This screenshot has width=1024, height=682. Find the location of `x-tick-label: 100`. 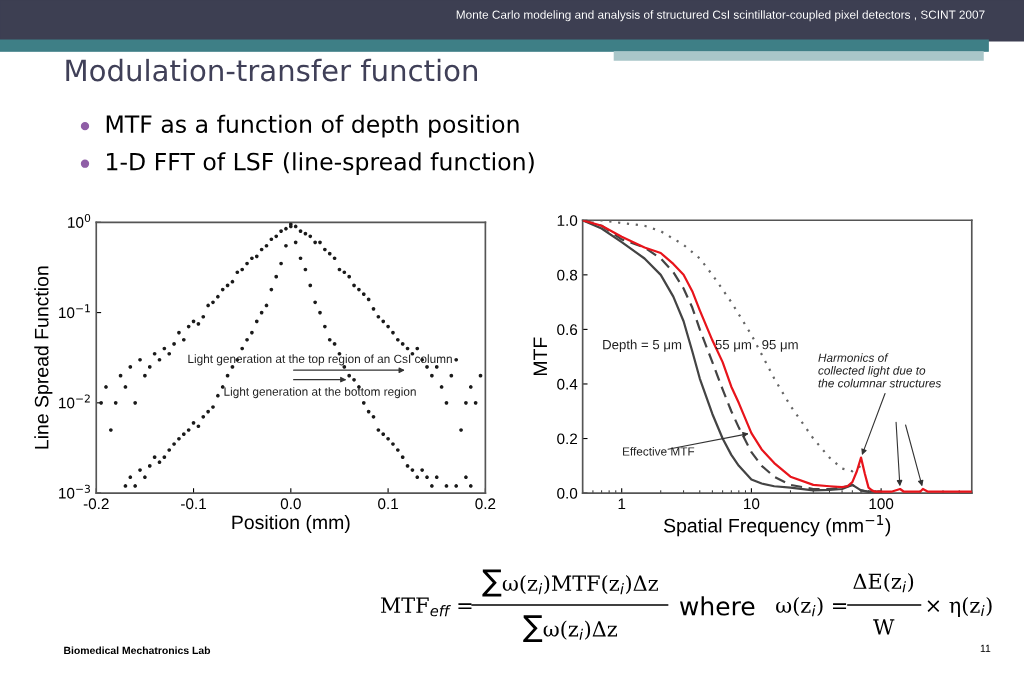

x-tick-label: 100 is located at coordinates (881, 504).